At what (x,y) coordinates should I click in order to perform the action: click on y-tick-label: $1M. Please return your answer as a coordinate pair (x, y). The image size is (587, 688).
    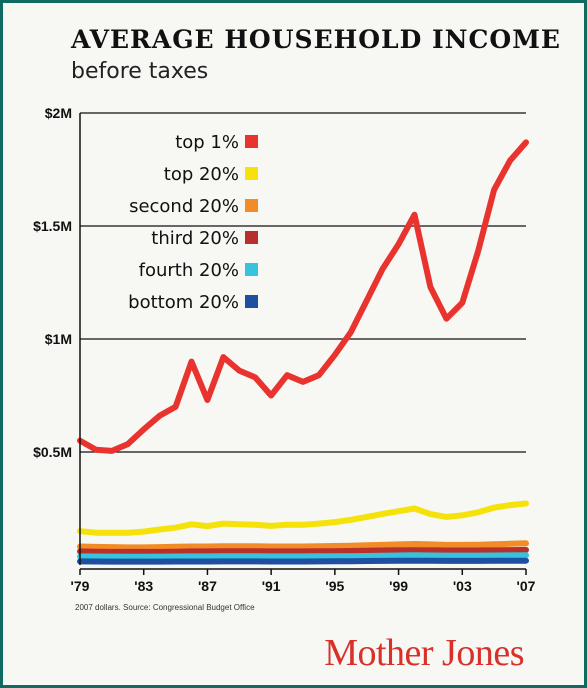
    Looking at the image, I should click on (58, 339).